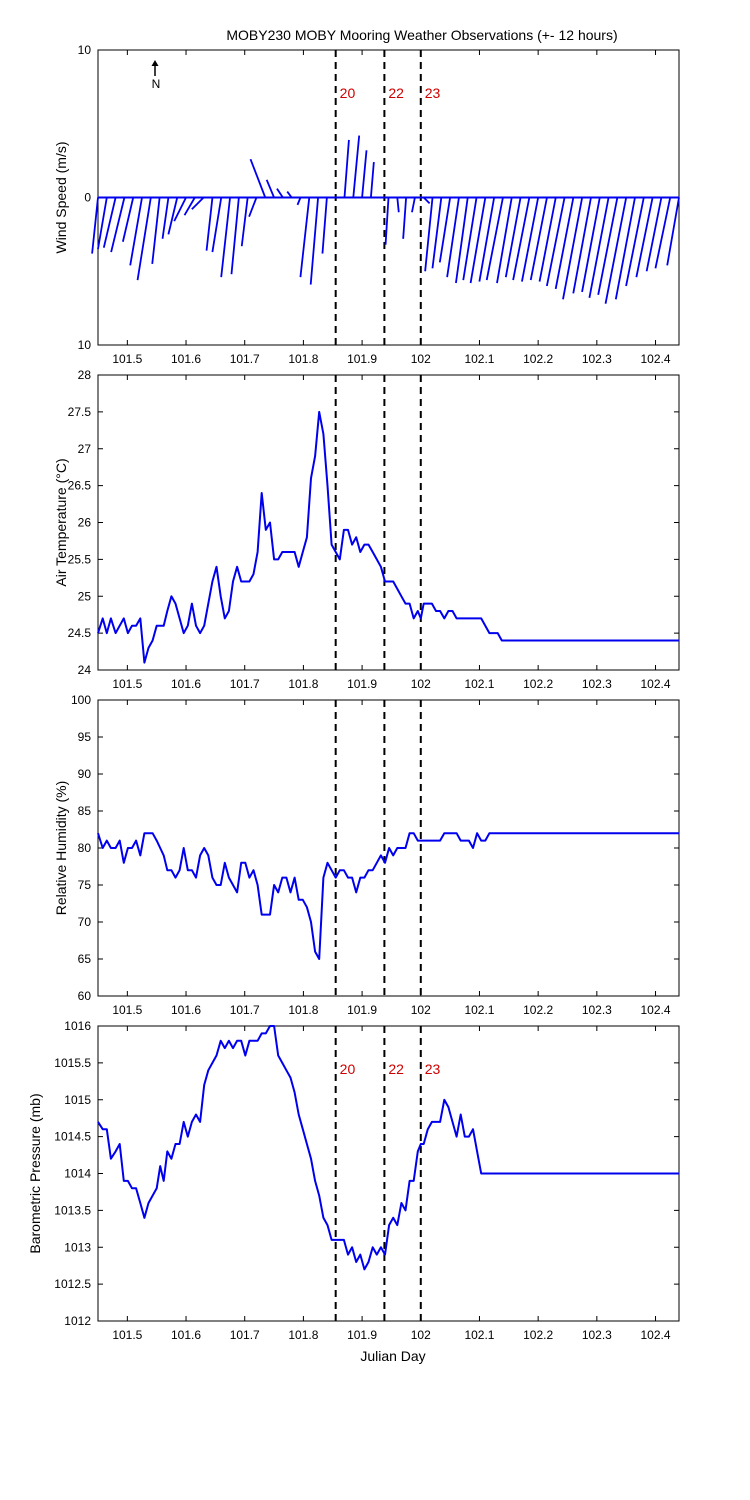  Describe the element at coordinates (388, 896) in the screenshot. I see `series-line` at that location.